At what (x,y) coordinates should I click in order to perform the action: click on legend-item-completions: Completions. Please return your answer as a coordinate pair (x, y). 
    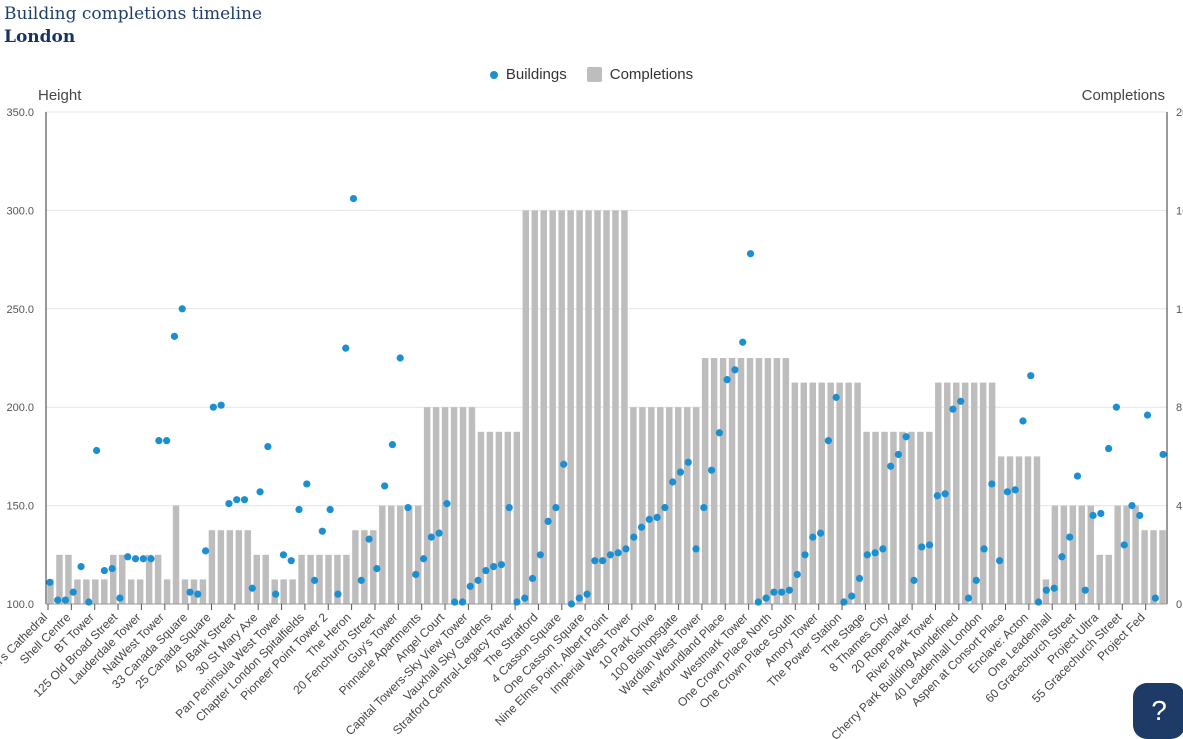
    Looking at the image, I should click on (639, 74).